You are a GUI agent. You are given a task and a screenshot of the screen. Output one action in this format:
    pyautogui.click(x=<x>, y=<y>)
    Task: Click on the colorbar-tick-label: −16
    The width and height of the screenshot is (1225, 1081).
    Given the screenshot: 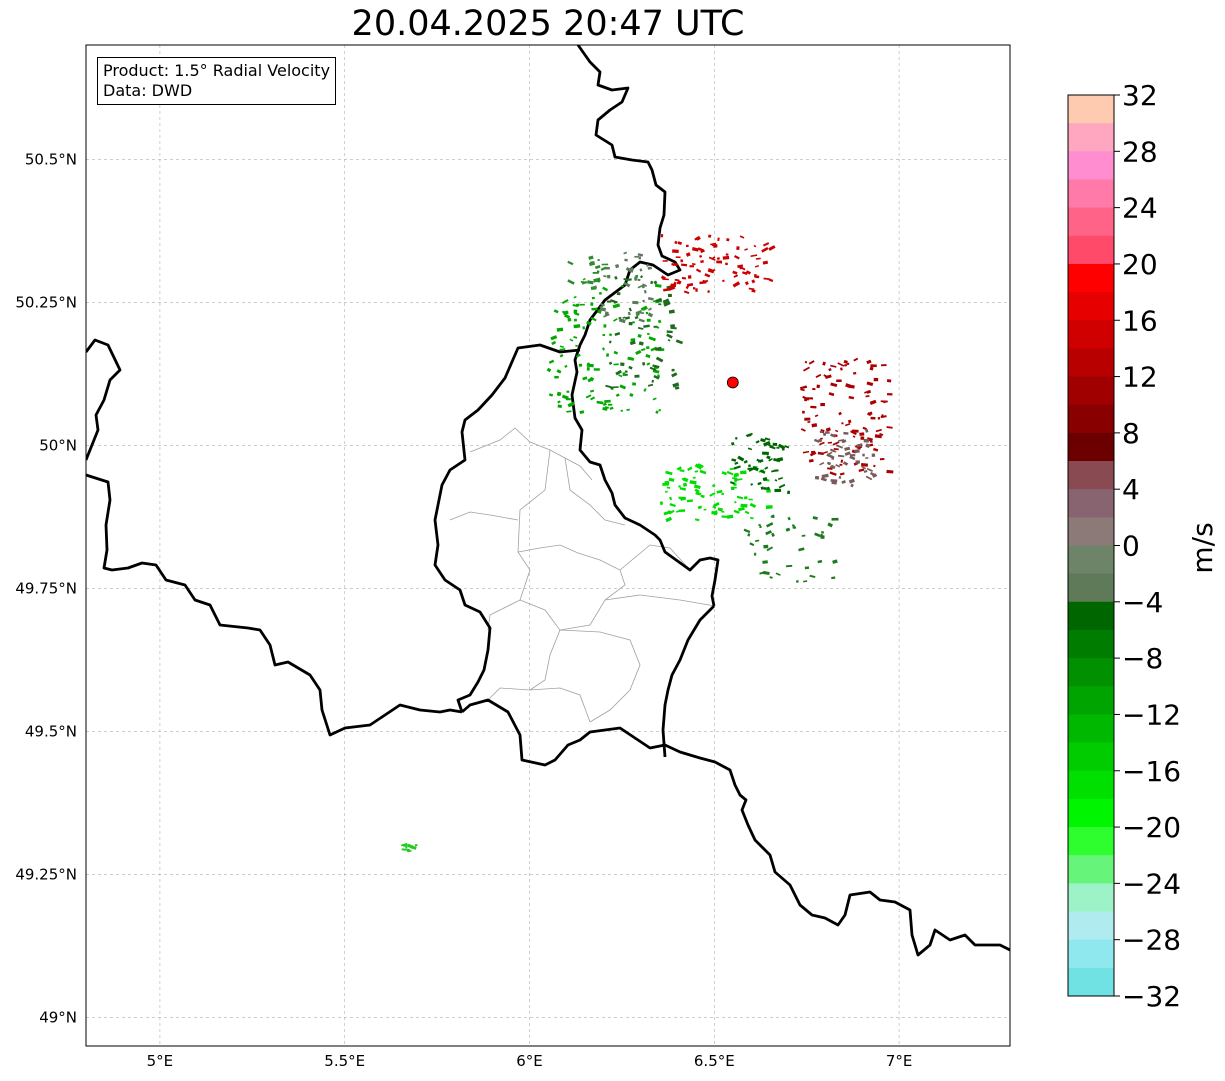 What is the action you would take?
    pyautogui.click(x=1151, y=771)
    